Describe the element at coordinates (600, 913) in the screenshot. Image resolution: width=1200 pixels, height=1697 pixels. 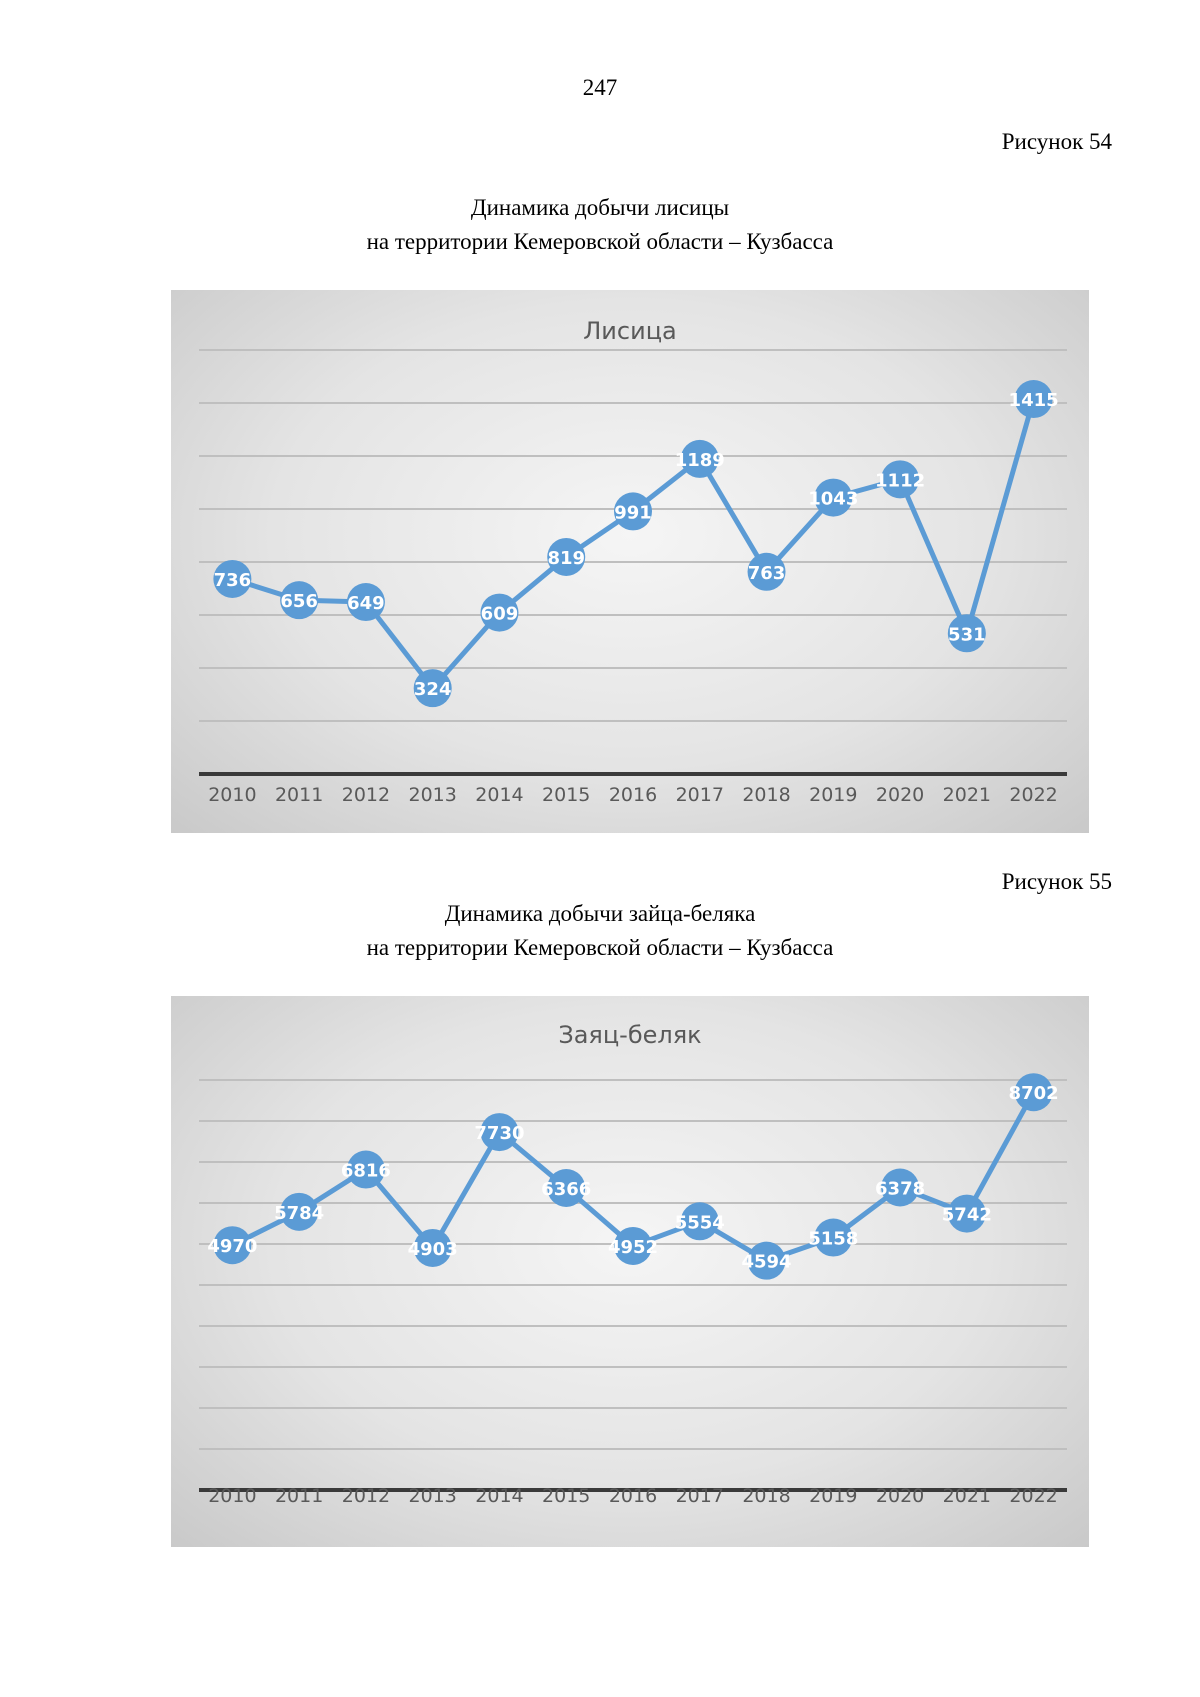
I see `figure-caption-line1-55: Динамика добычи зайца-беляка` at that location.